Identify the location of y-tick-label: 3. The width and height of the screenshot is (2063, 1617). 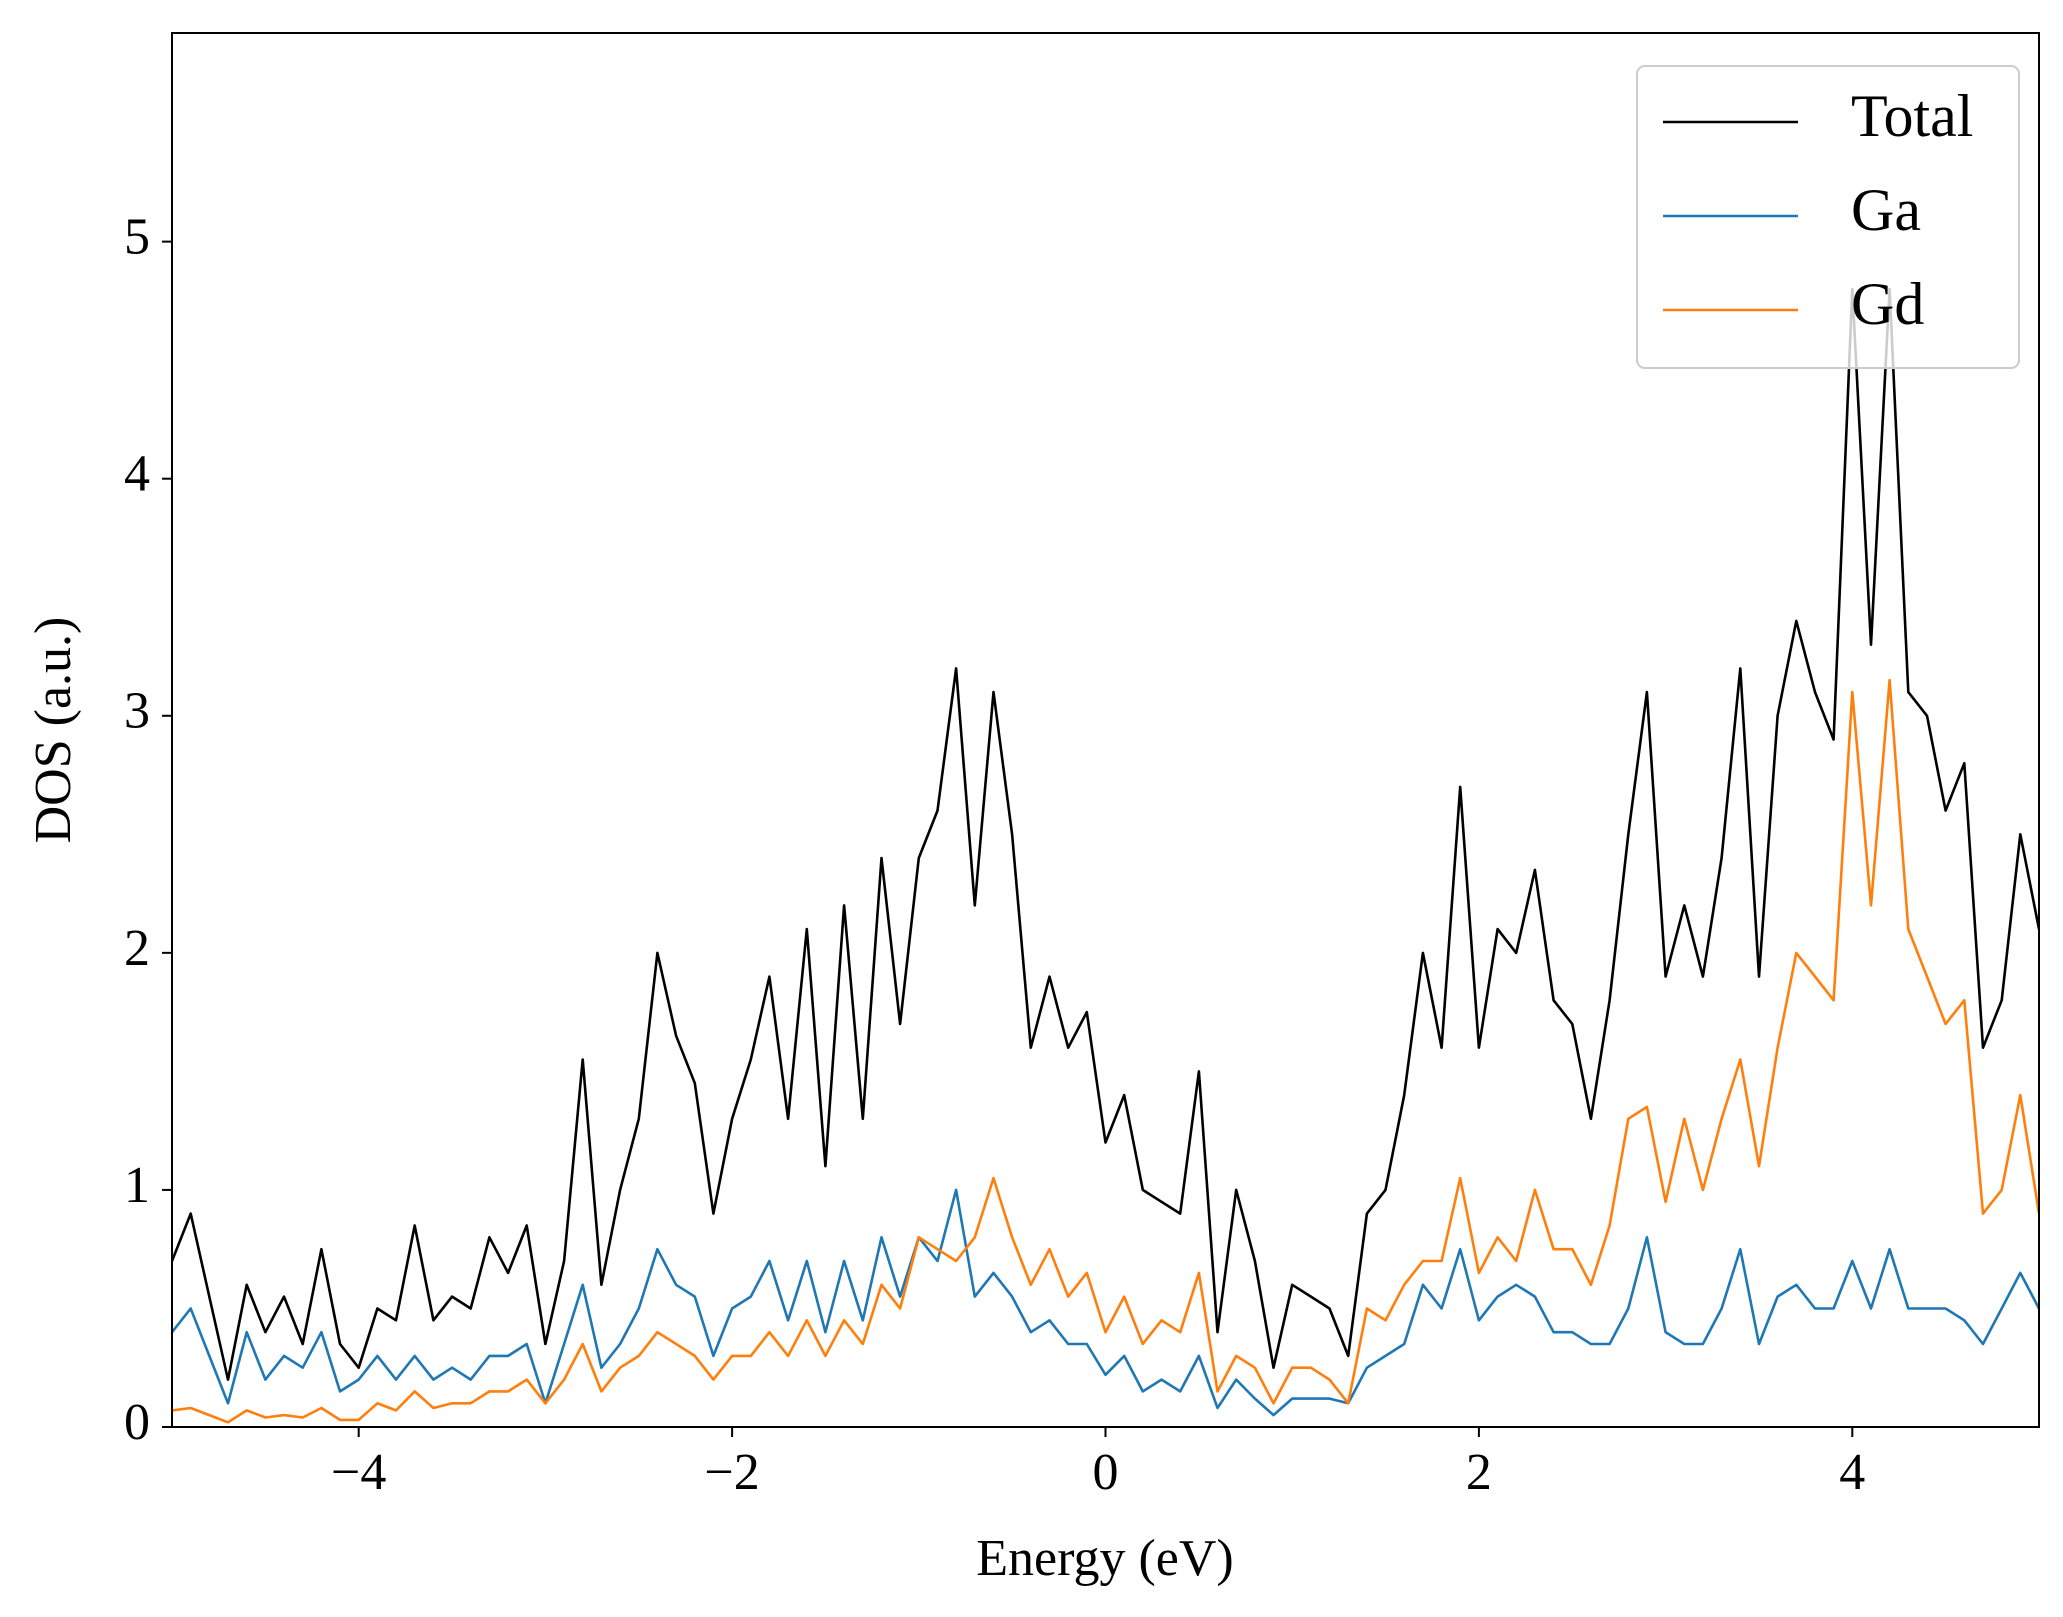
(137, 711).